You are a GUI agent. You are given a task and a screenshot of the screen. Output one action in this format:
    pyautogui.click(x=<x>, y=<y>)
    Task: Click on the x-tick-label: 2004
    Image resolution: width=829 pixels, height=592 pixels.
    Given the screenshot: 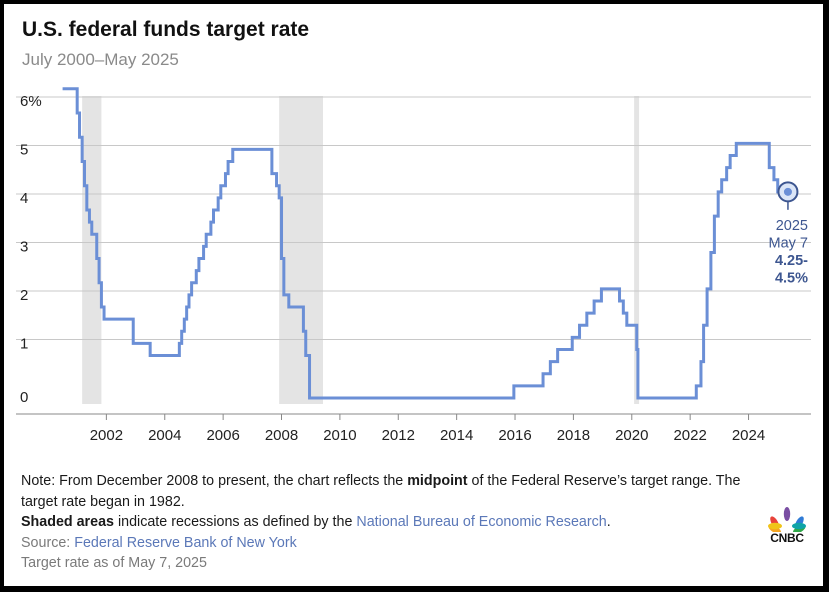 What is the action you would take?
    pyautogui.click(x=164, y=435)
    